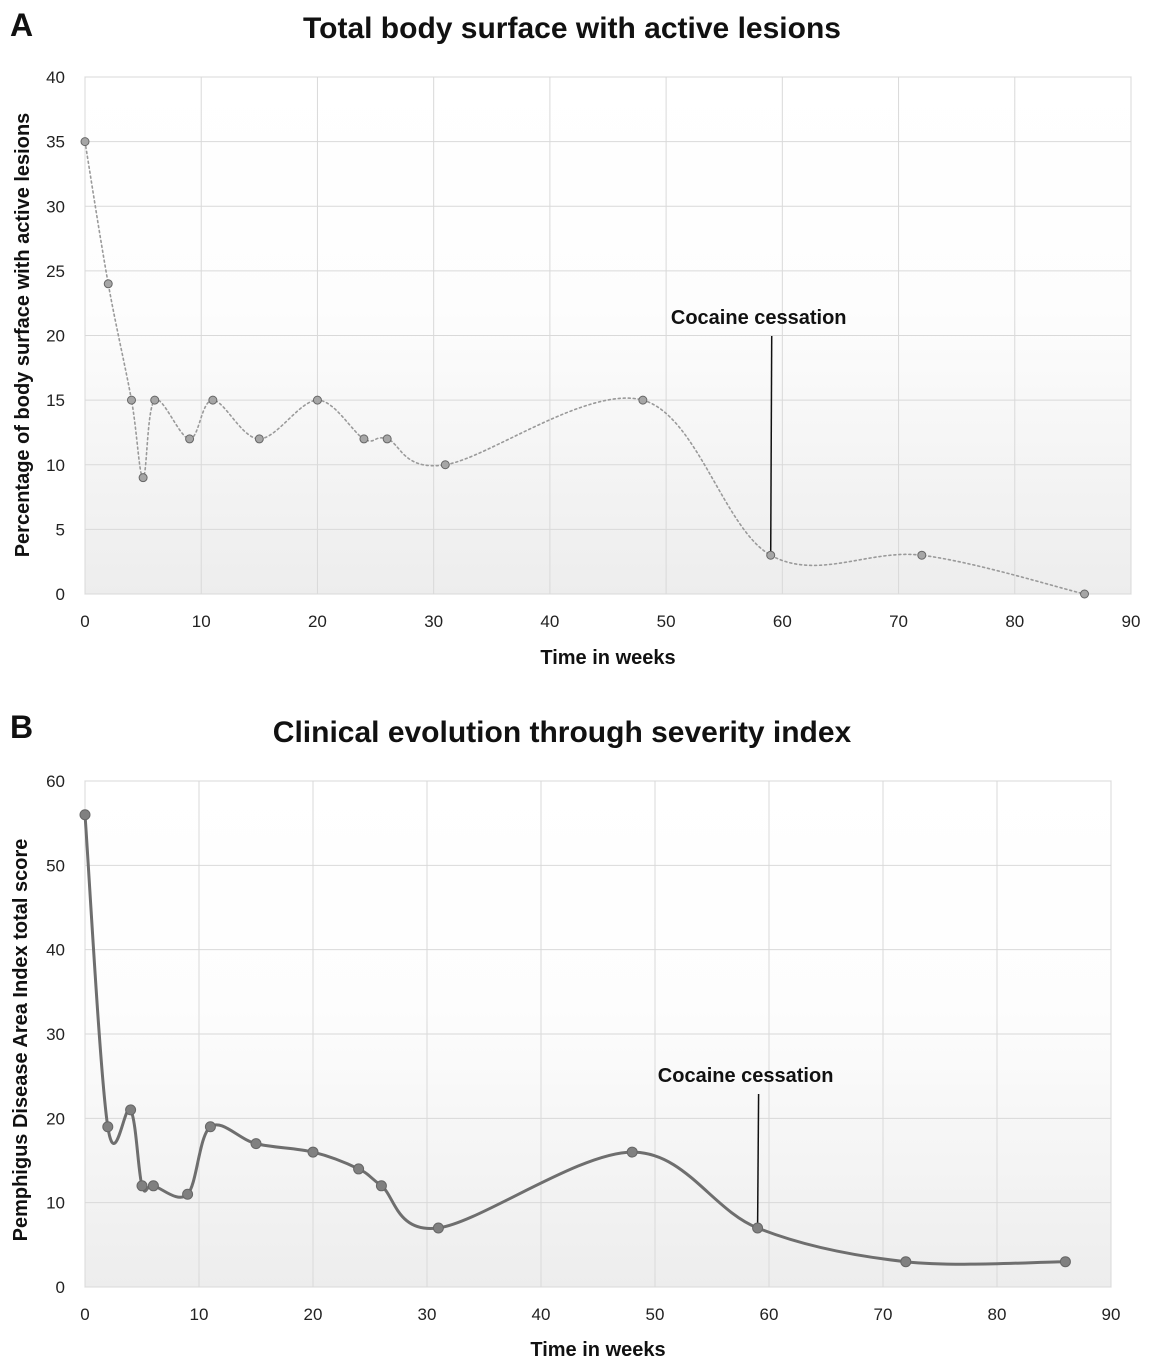 Image resolution: width=1151 pixels, height=1362 pixels. I want to click on annotation-label-a: Cocaine cessation, so click(759, 318).